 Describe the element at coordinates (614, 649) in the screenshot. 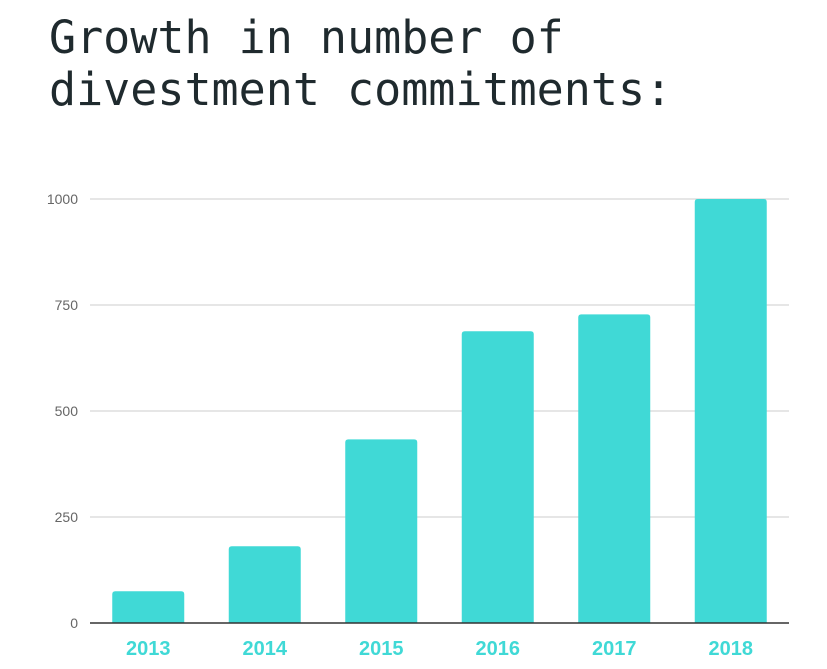

I see `x-tick-label-2017: 2017` at that location.